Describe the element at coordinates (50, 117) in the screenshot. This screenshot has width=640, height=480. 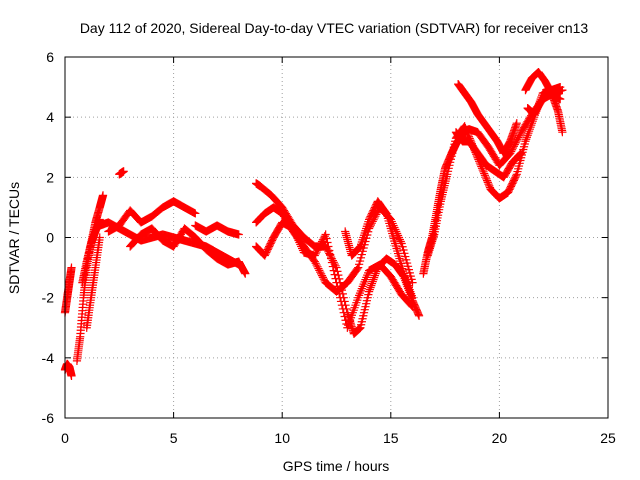
I see `y-tick-label: 4` at that location.